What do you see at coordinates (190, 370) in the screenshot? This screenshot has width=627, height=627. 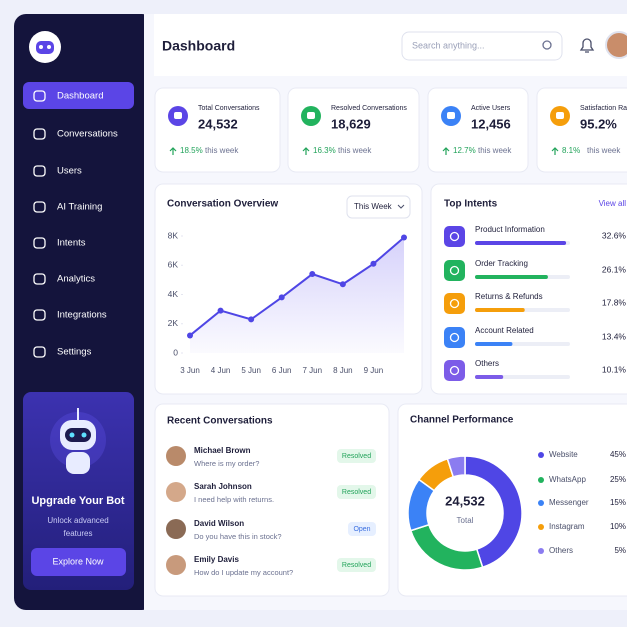 I see `x-tick-label: 3 Jun` at bounding box center [190, 370].